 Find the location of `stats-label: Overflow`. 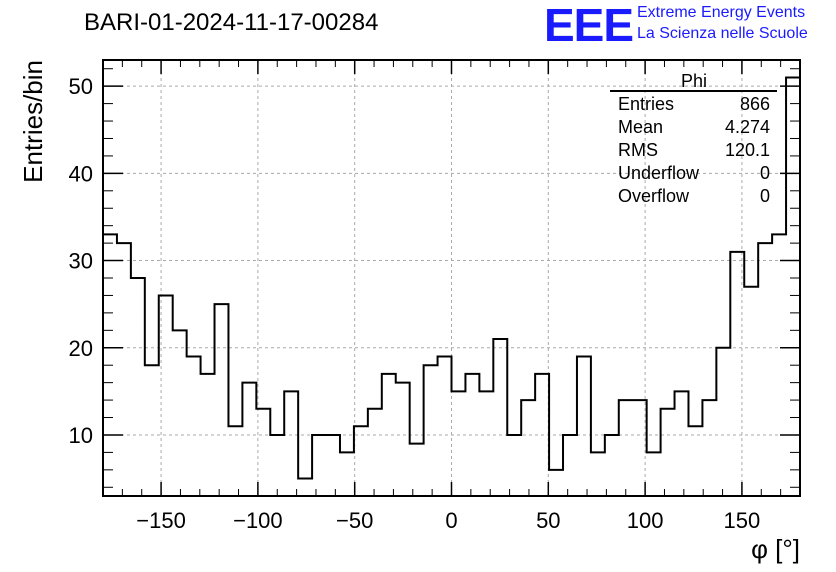

stats-label: Overflow is located at coordinates (654, 196).